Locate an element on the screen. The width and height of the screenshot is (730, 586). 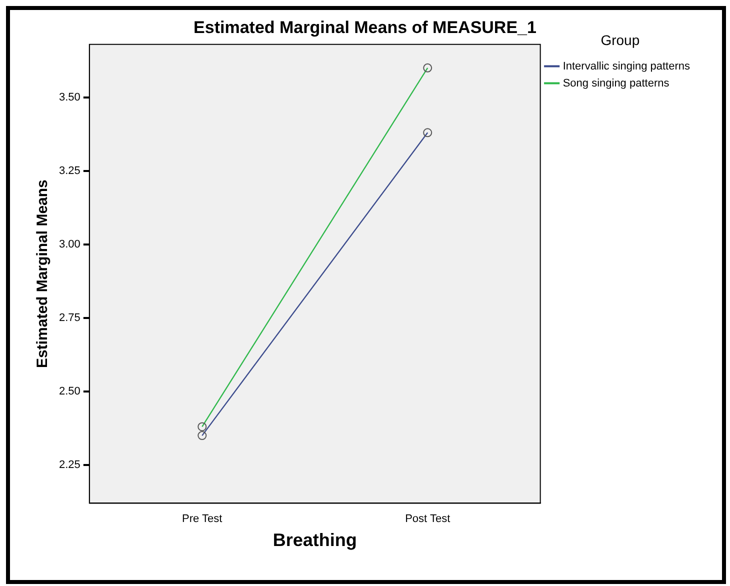
y-tick-label: 2.50 is located at coordinates (69, 391).